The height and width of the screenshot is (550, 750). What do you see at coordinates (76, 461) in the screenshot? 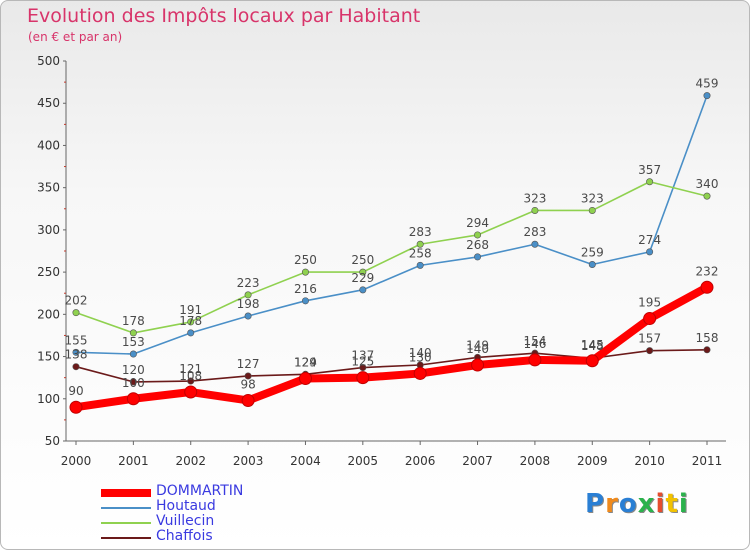
I see `x-tick-label: 2000` at bounding box center [76, 461].